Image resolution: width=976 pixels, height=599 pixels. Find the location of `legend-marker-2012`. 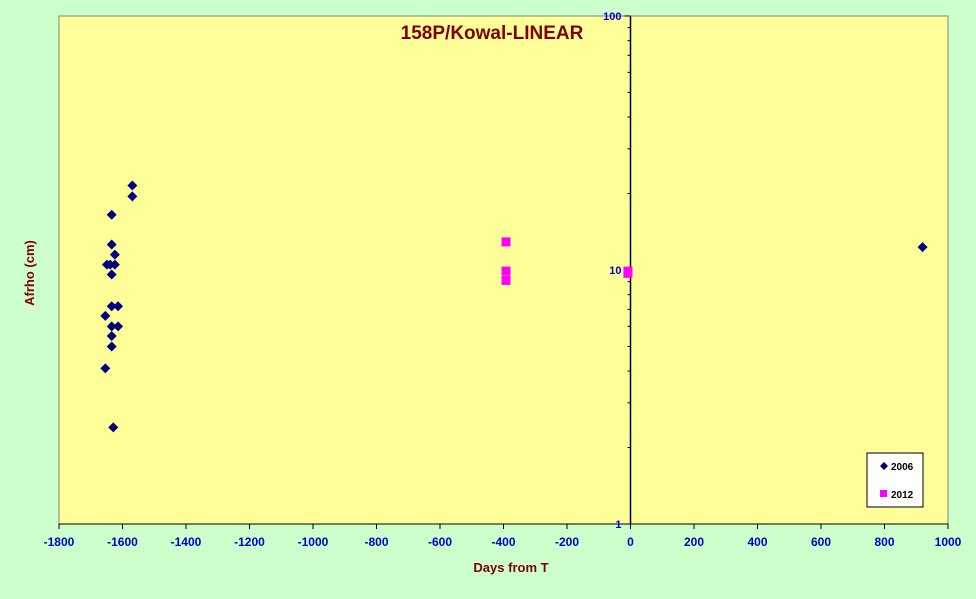

legend-marker-2012 is located at coordinates (883, 493).